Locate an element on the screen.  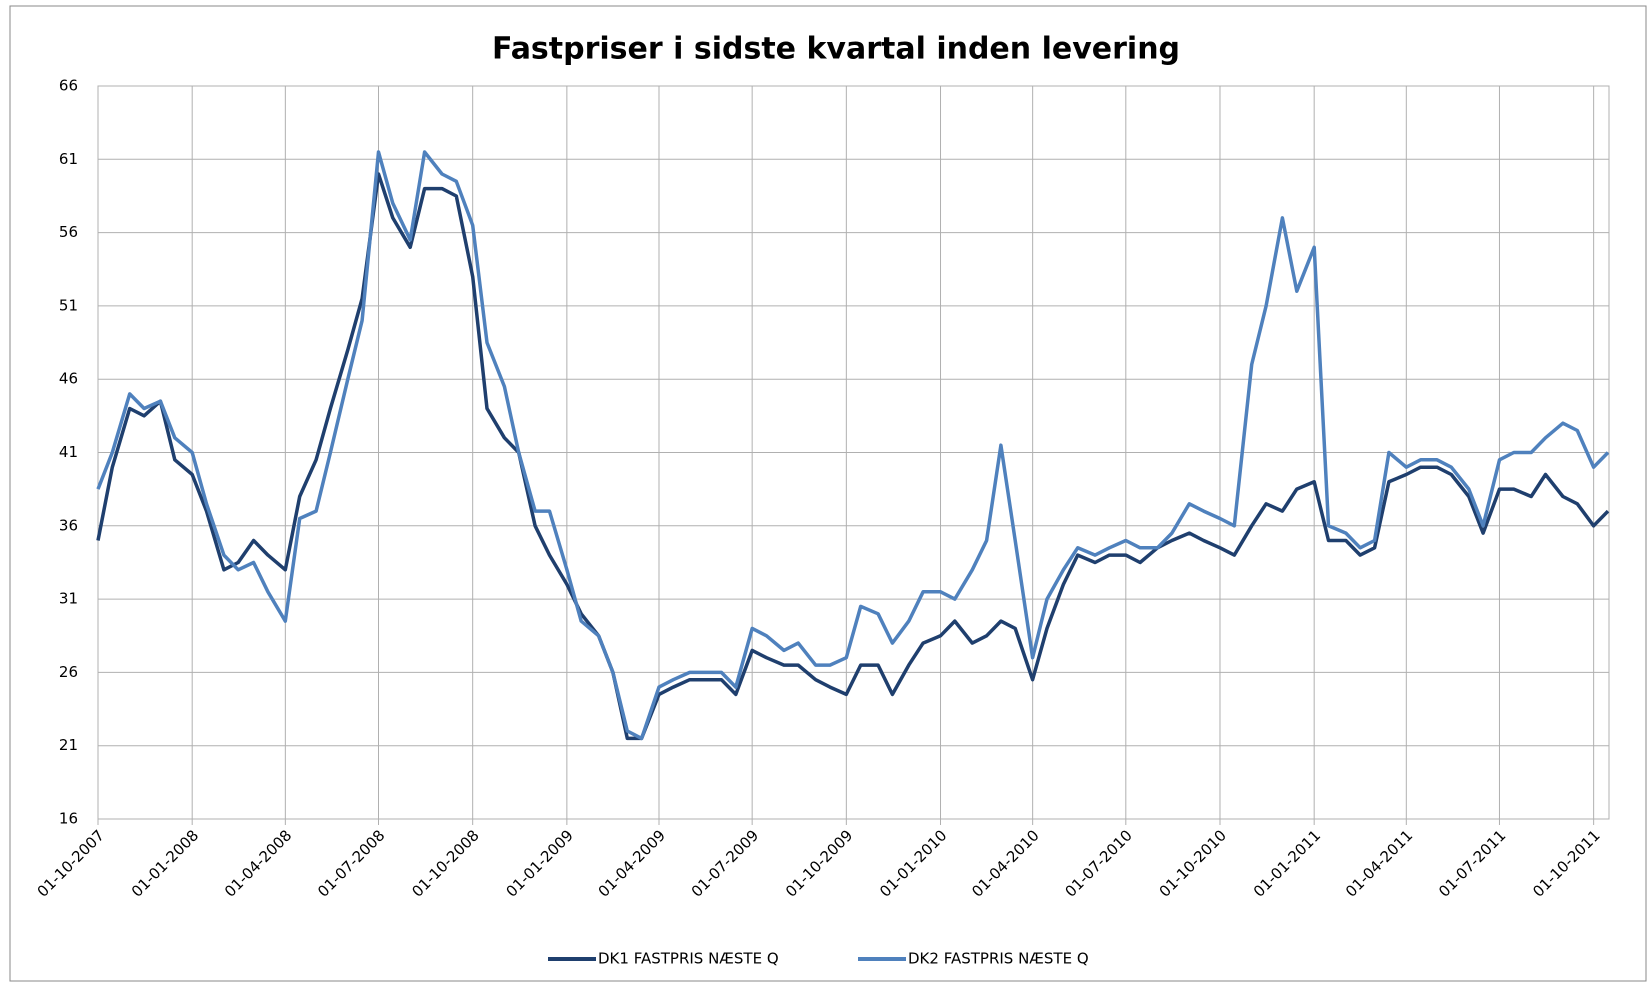
legend-label: DK2 FASTPRIS NÆSTE Q is located at coordinates (998, 959).